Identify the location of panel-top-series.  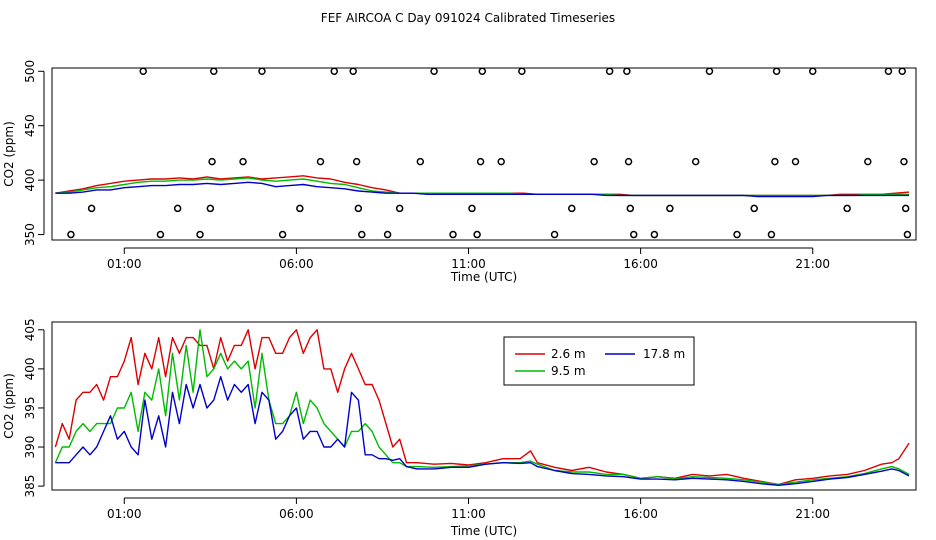
(482, 186).